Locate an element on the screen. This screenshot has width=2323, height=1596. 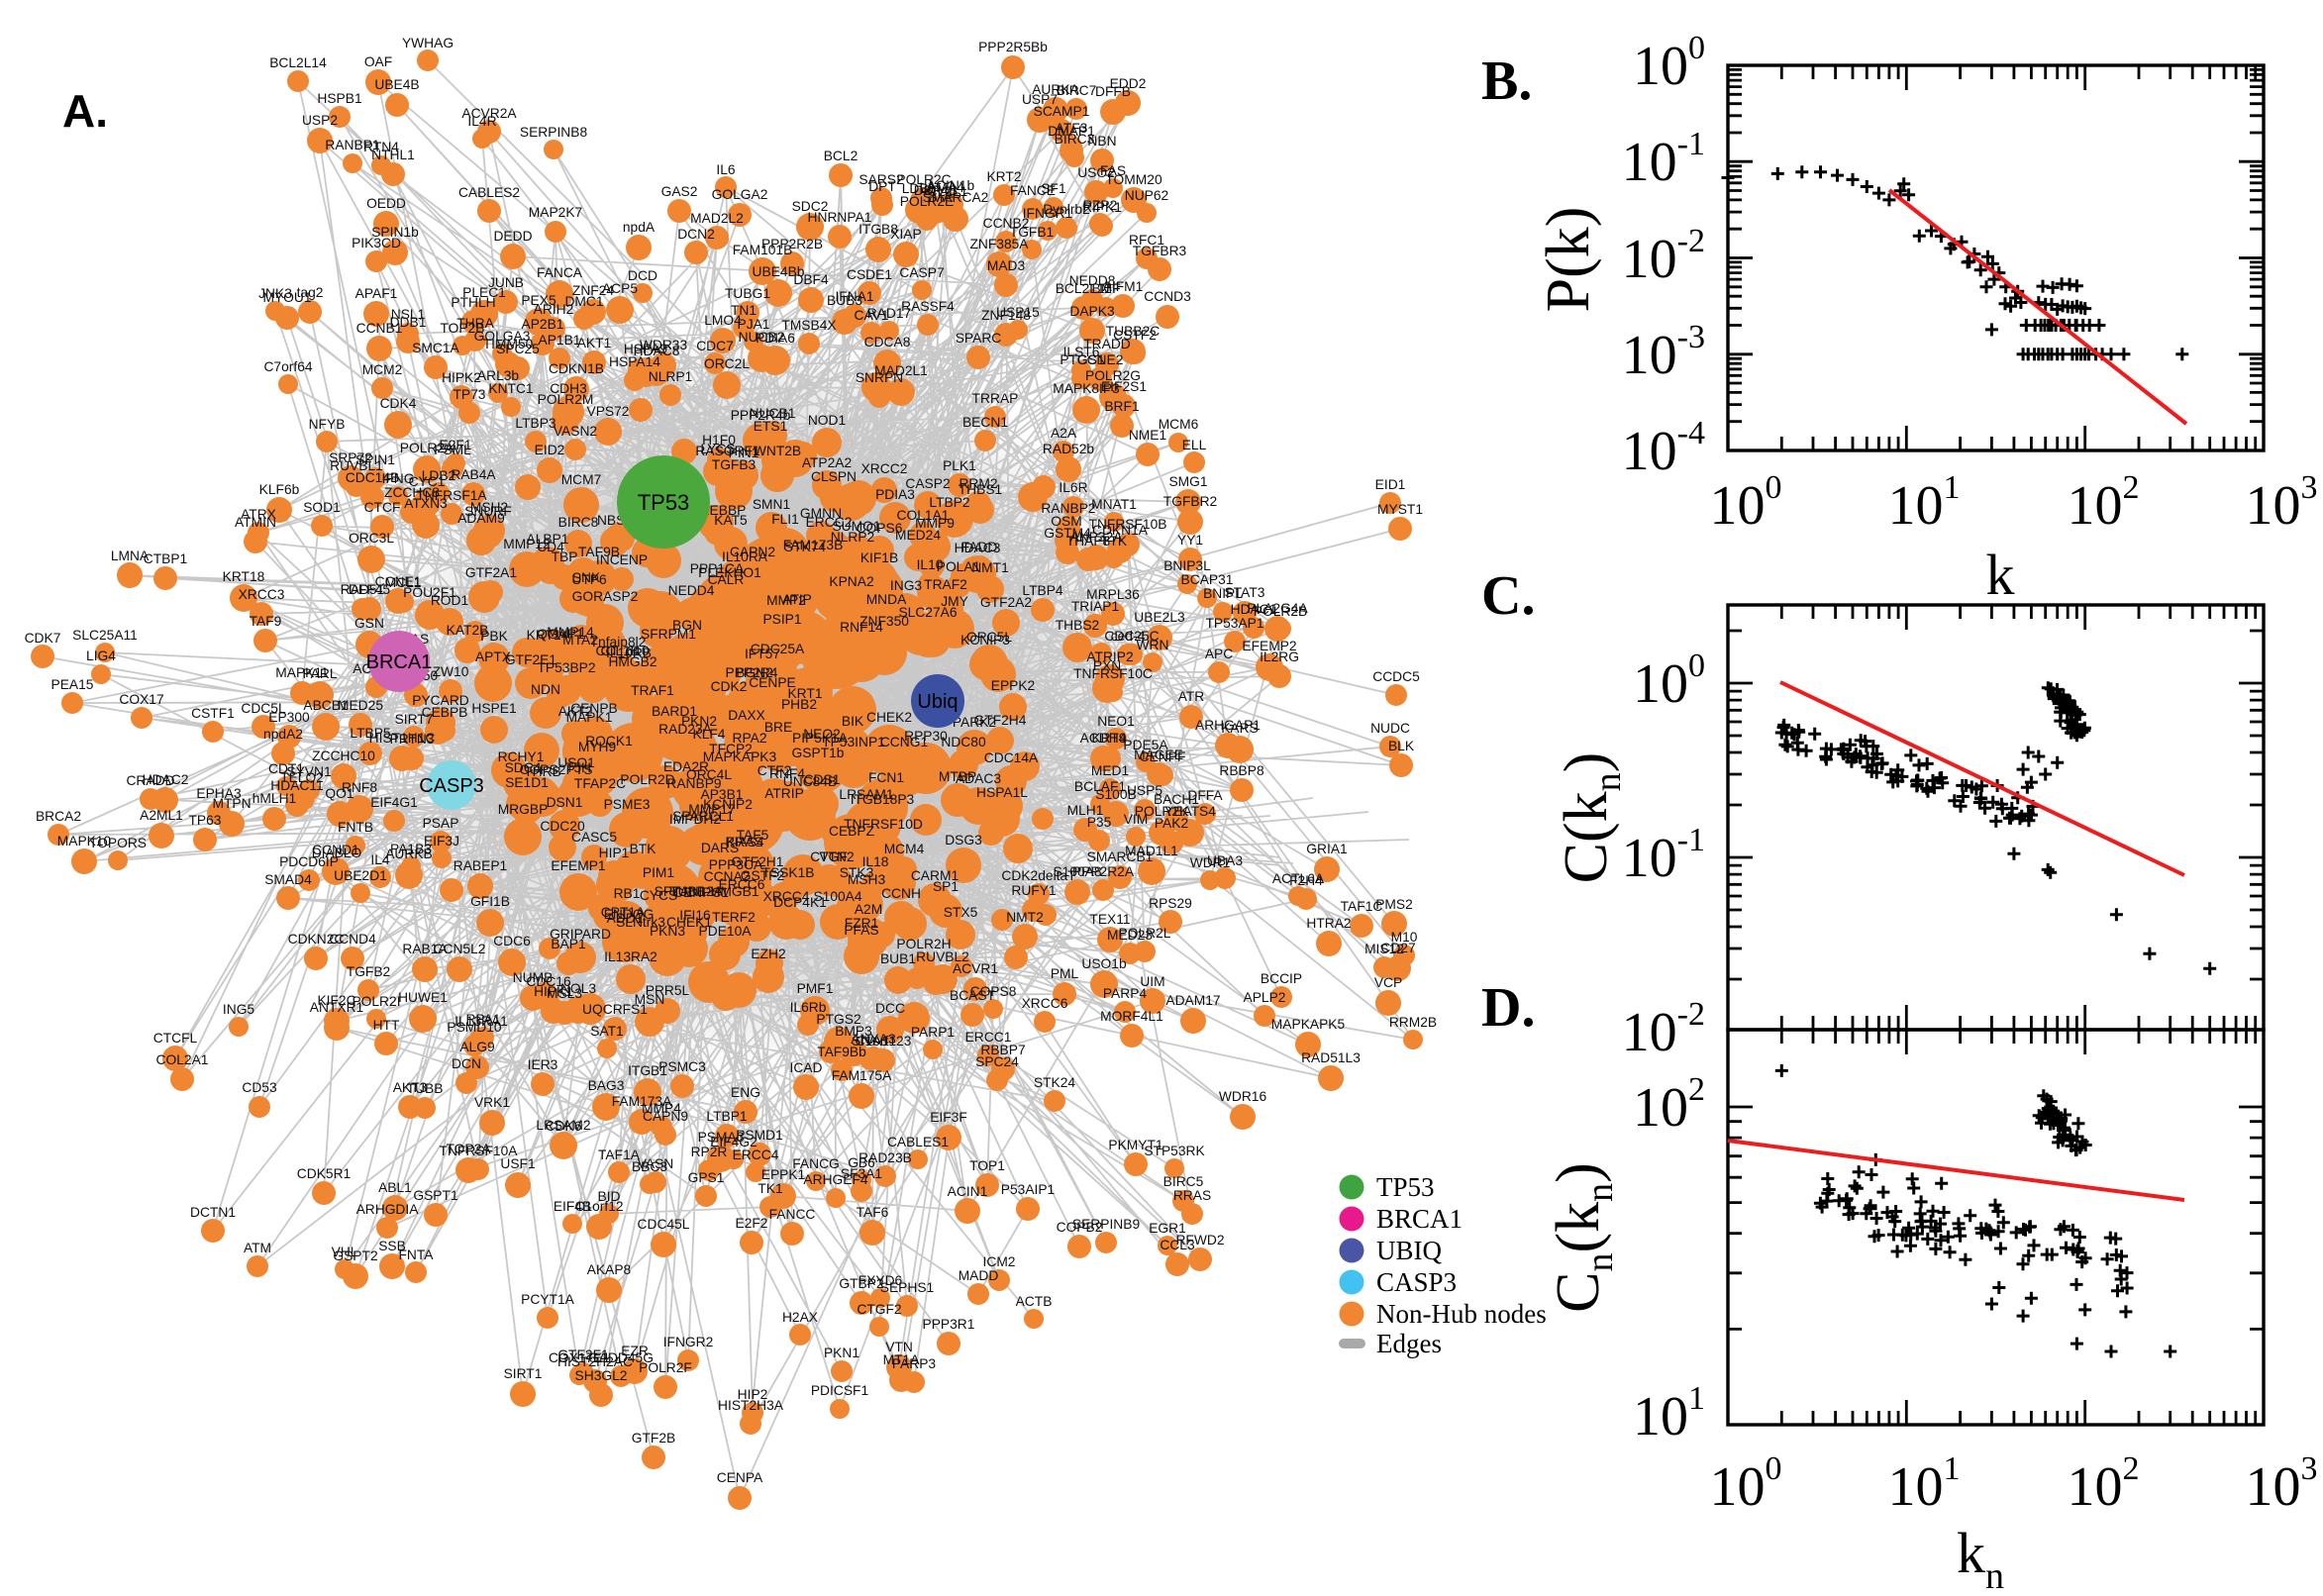
svg-text: TFAP2C is located at coordinates (600, 783).